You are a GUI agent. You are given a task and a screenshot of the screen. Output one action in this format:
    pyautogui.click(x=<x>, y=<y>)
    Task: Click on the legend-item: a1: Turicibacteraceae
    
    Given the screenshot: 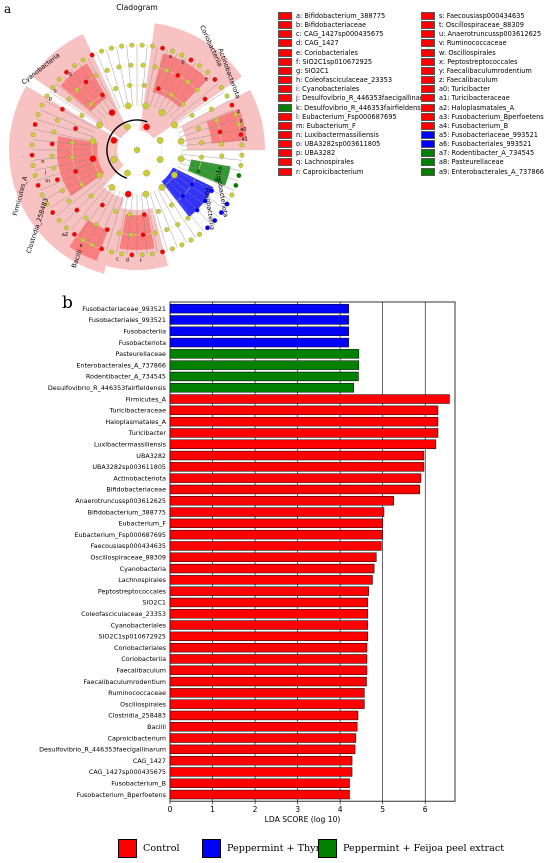 What is the action you would take?
    pyautogui.click(x=465, y=98)
    